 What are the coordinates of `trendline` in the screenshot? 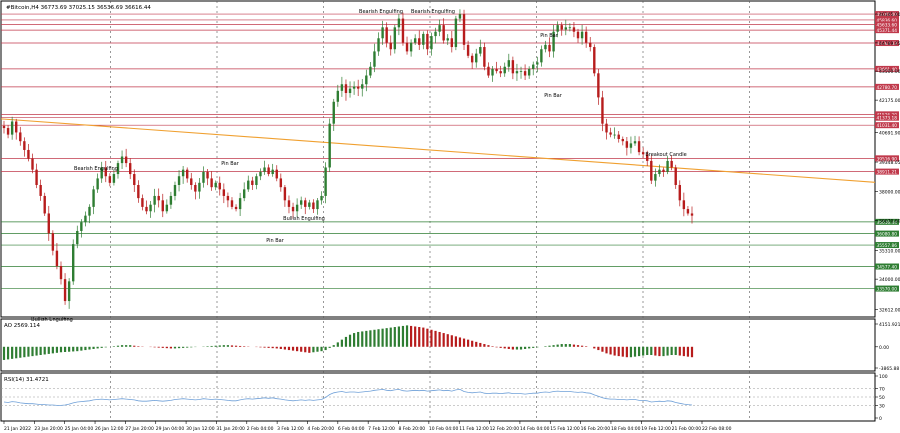 It's located at (438, 150).